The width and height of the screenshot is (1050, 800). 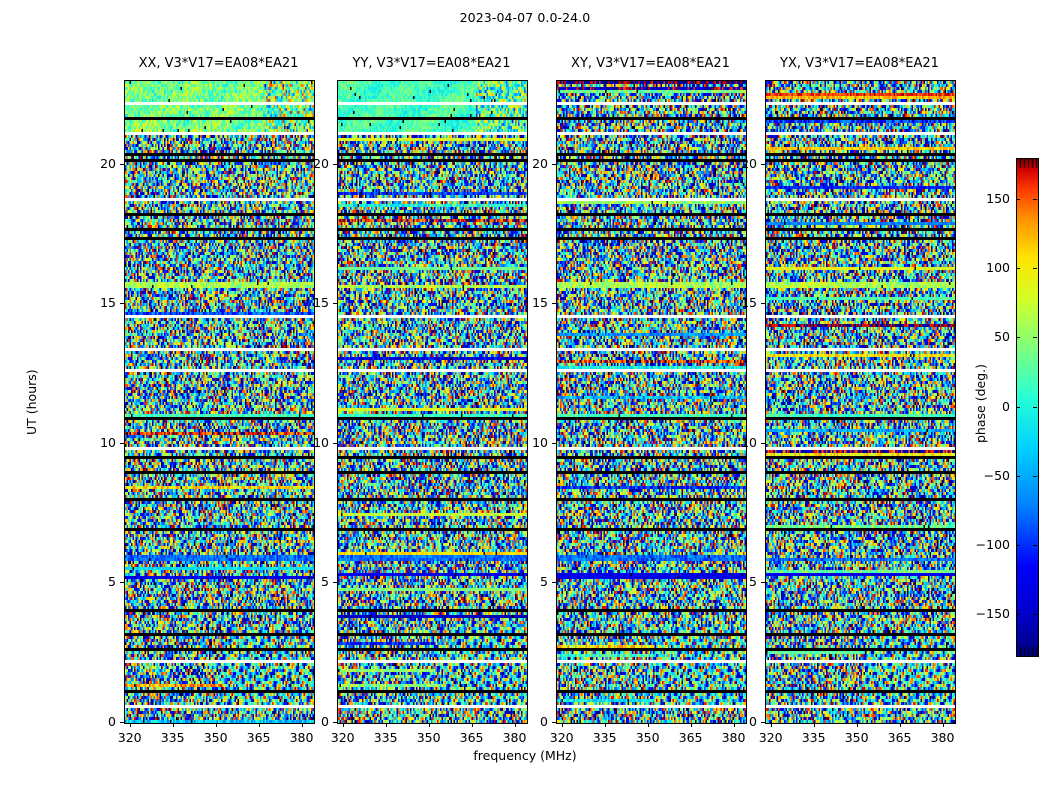 I want to click on waterfall-plot-xy, so click(x=651, y=402).